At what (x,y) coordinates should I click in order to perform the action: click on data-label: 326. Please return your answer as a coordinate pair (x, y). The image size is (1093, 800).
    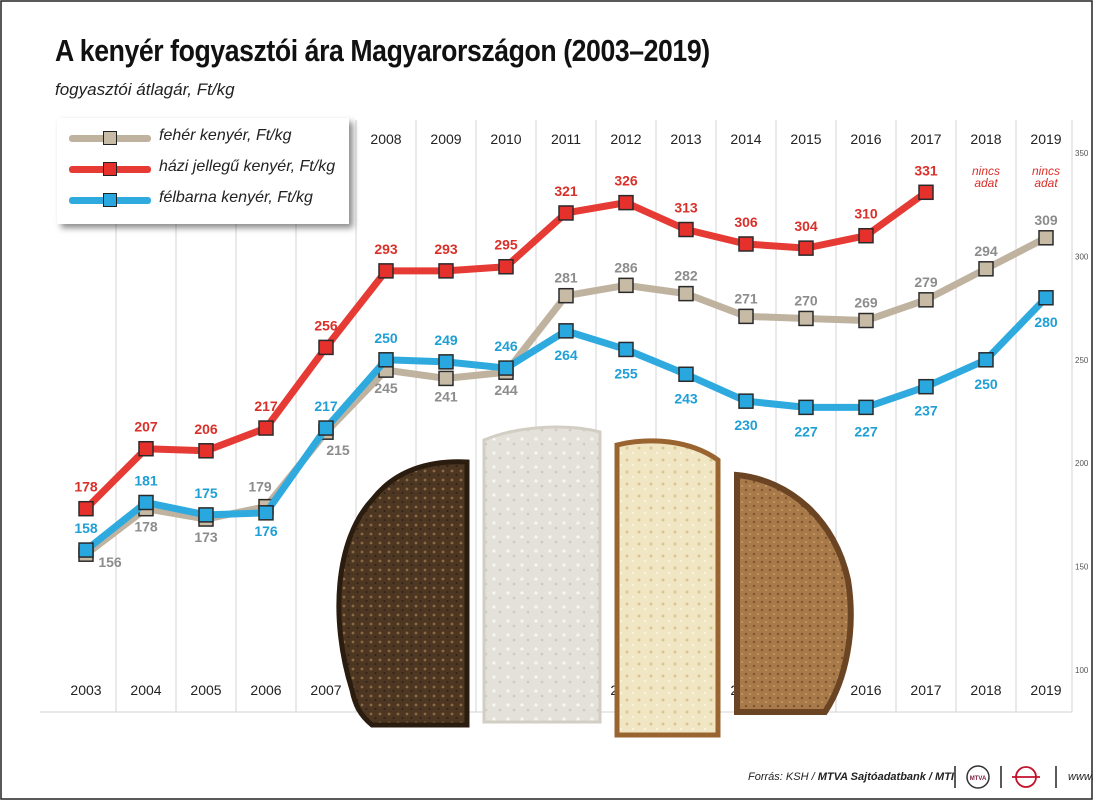
    Looking at the image, I should click on (626, 181).